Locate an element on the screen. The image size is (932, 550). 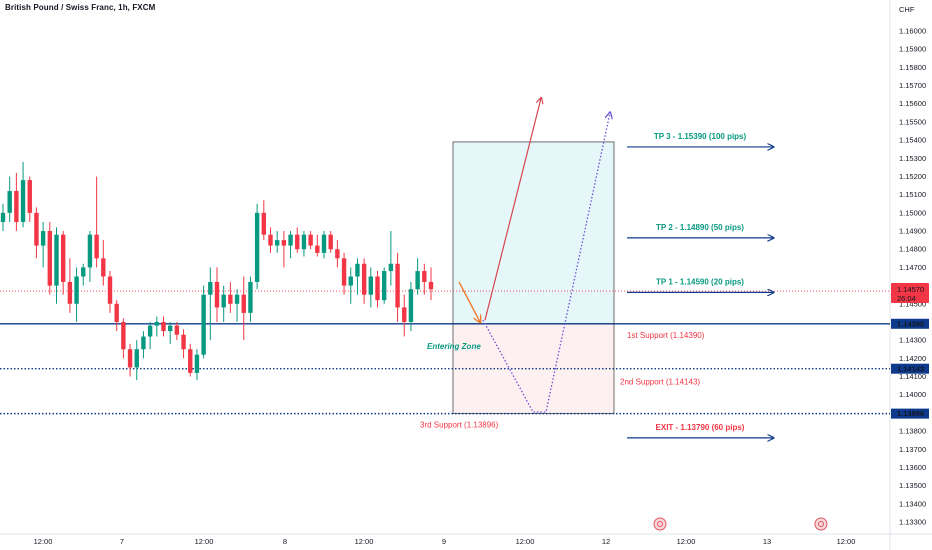
tp1-label: TP 1 - 1.14590 (20 pips) is located at coordinates (700, 281).